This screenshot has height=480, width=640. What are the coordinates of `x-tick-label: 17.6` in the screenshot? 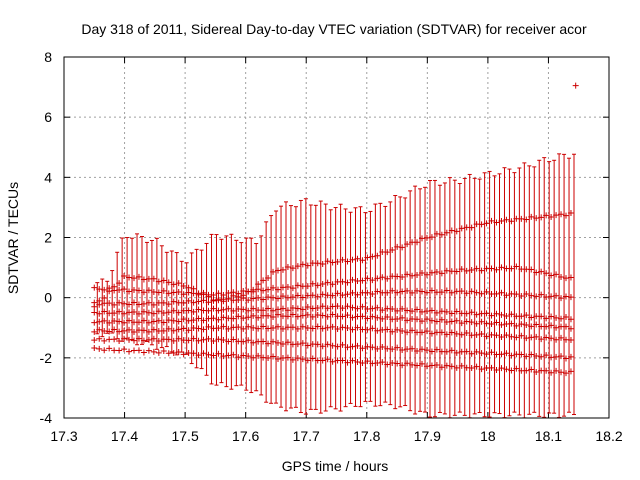 It's located at (245, 436).